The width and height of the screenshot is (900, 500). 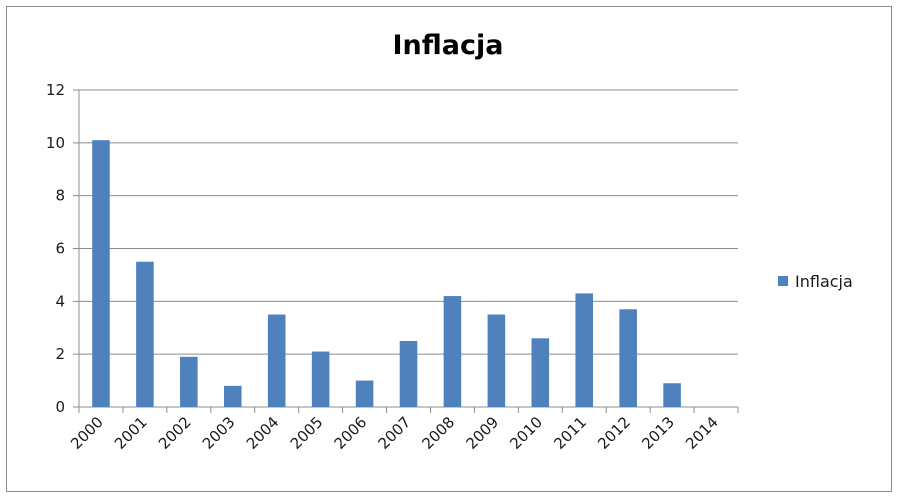 I want to click on y-tick-label: 0, so click(x=60, y=407).